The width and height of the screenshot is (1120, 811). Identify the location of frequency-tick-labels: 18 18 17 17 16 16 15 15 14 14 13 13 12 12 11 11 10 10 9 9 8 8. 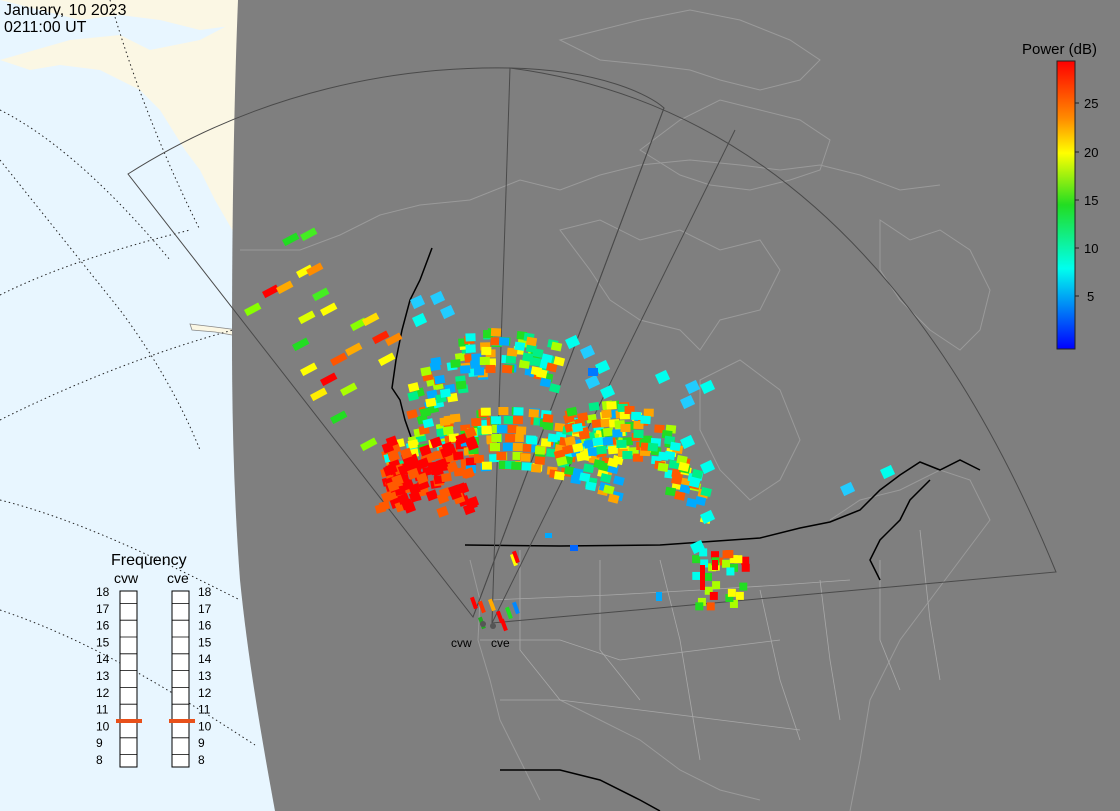
(154, 676).